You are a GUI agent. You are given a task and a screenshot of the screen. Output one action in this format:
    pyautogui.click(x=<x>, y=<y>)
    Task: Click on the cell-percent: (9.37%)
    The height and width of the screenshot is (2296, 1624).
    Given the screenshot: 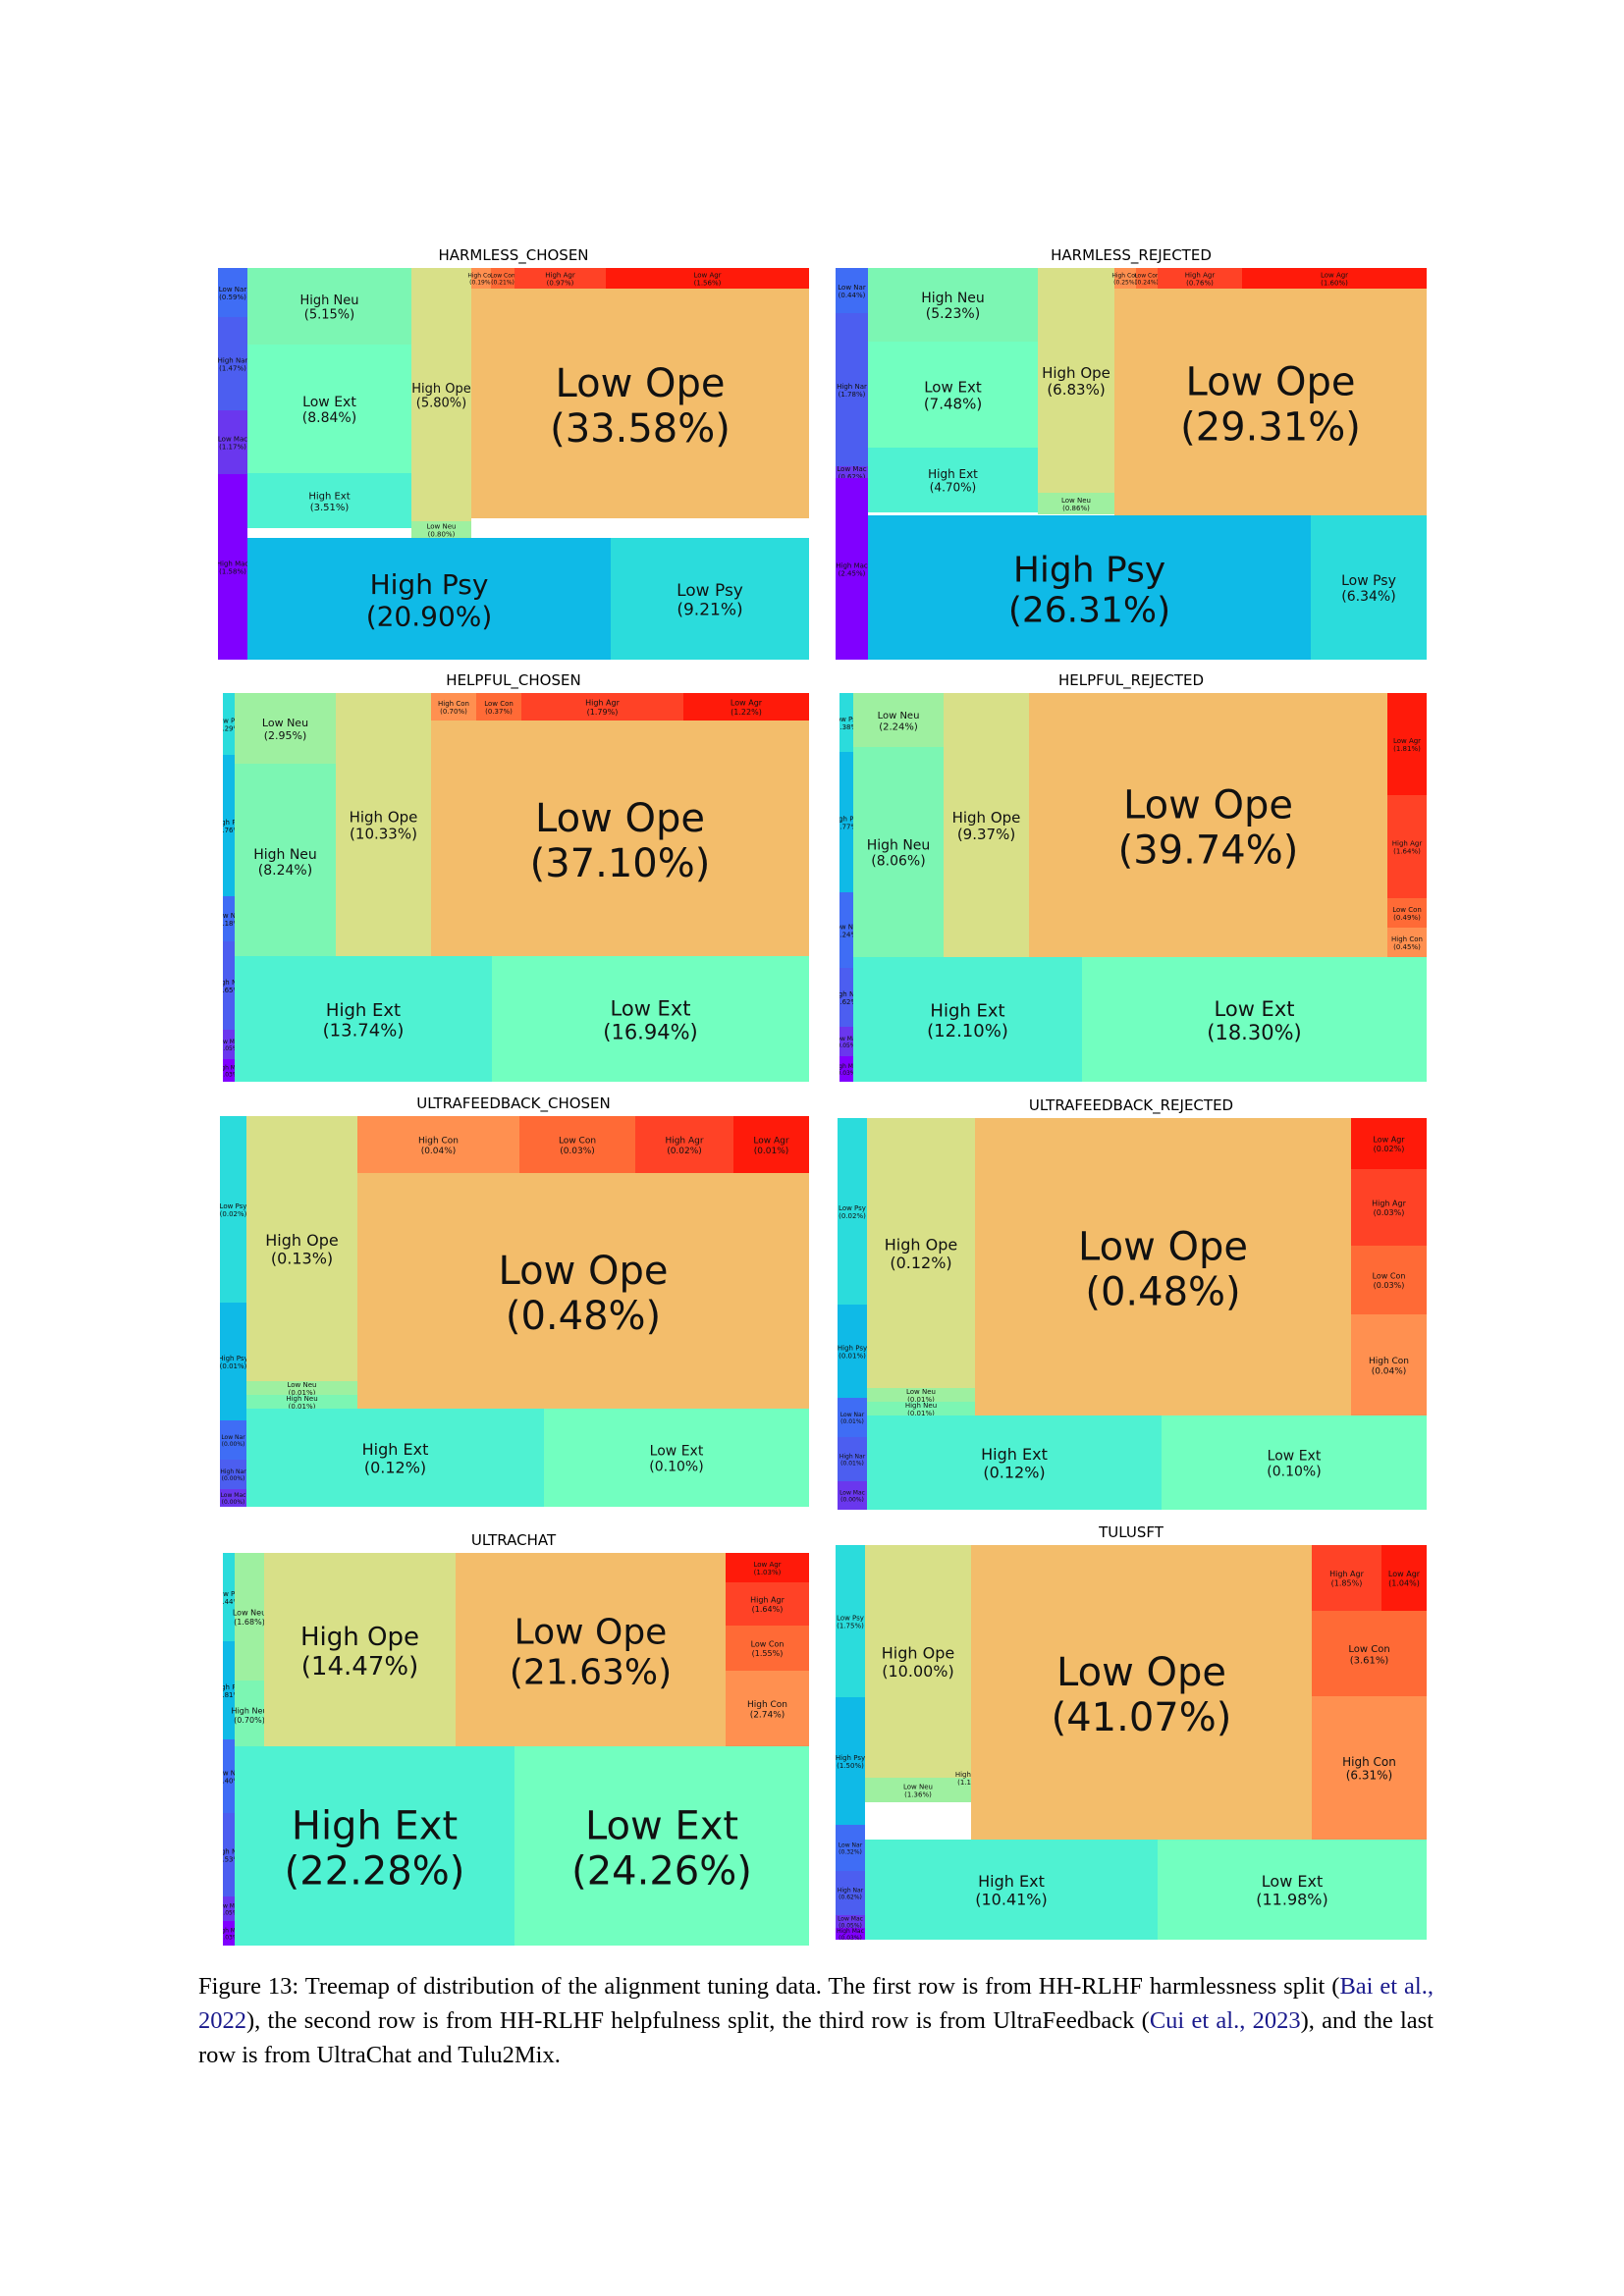 What is the action you would take?
    pyautogui.click(x=986, y=835)
    